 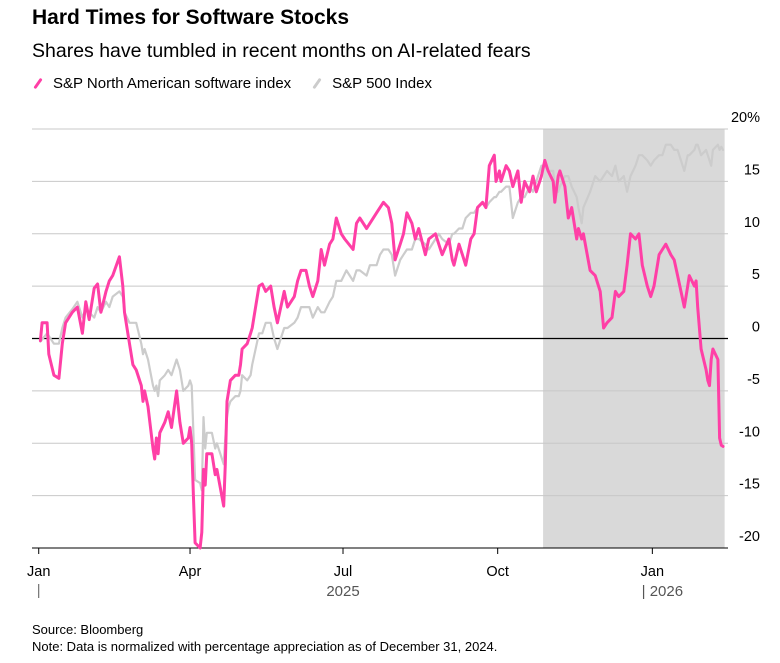 I want to click on x-tick-label: Jul, so click(x=343, y=572).